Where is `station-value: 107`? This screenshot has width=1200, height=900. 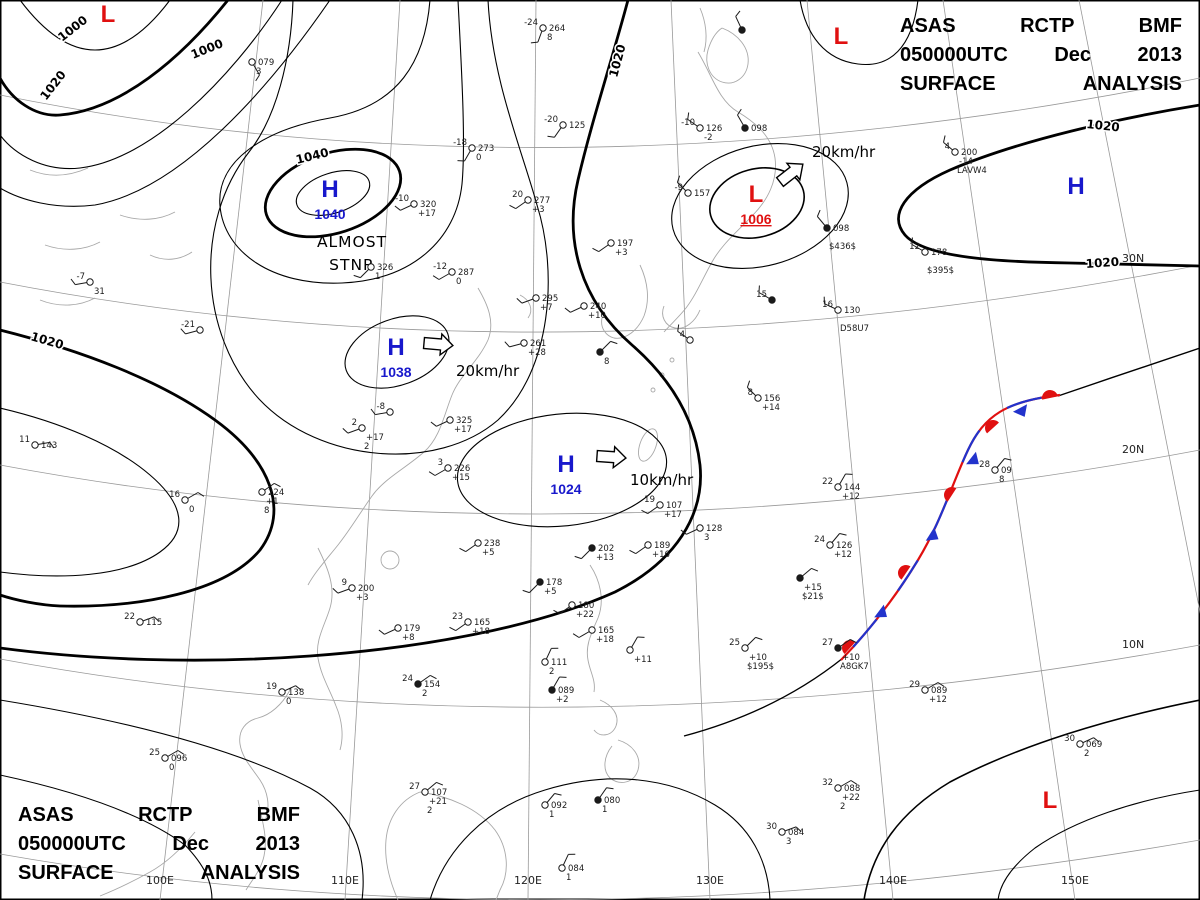
station-value: 107 is located at coordinates (439, 793).